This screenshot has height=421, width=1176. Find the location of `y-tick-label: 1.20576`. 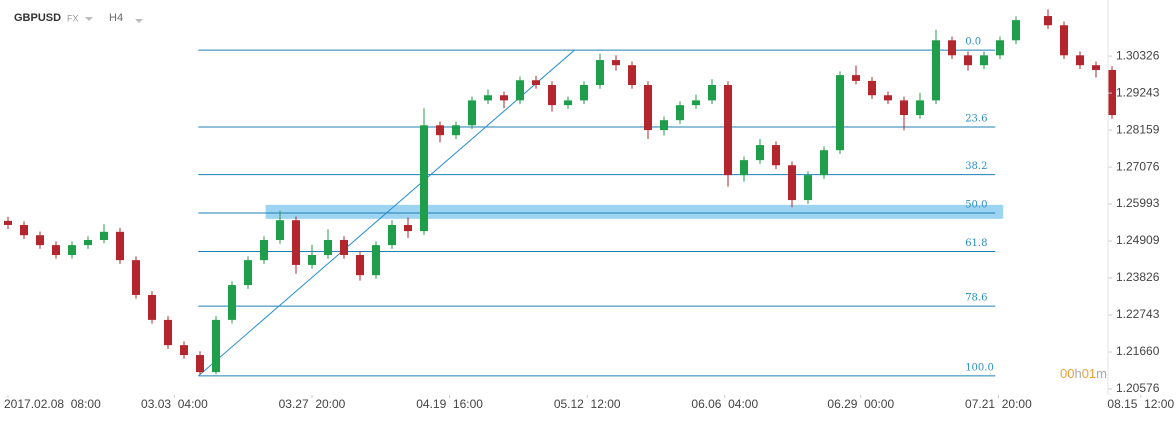

y-tick-label: 1.20576 is located at coordinates (1138, 388).